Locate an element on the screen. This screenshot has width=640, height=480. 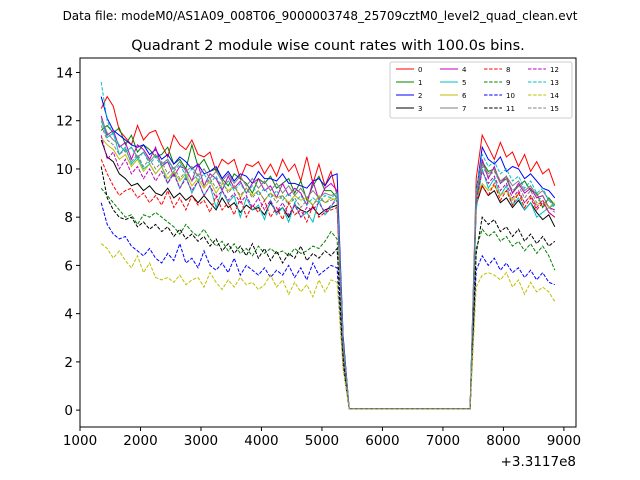
legend-label-12: 12 is located at coordinates (554, 70).